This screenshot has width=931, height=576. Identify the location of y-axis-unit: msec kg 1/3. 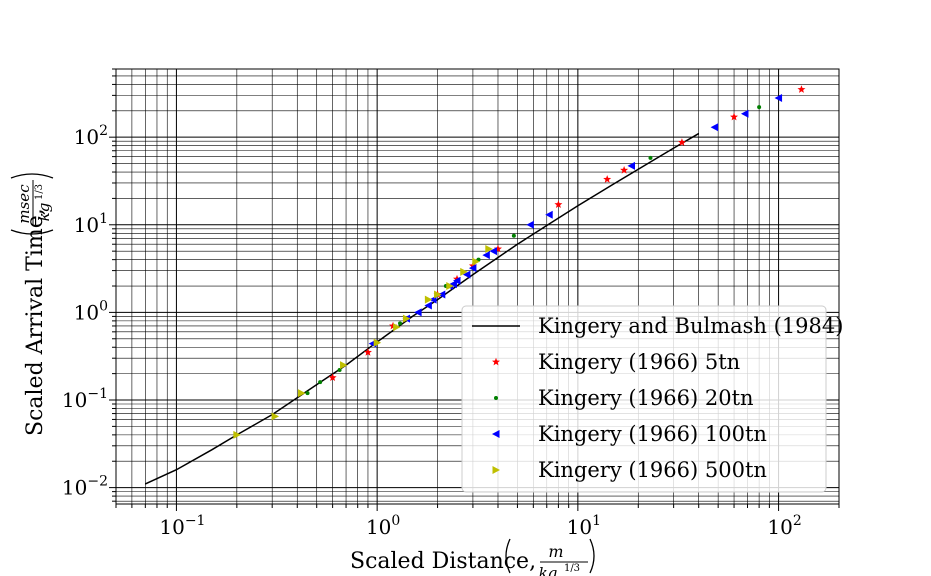
(32, 204).